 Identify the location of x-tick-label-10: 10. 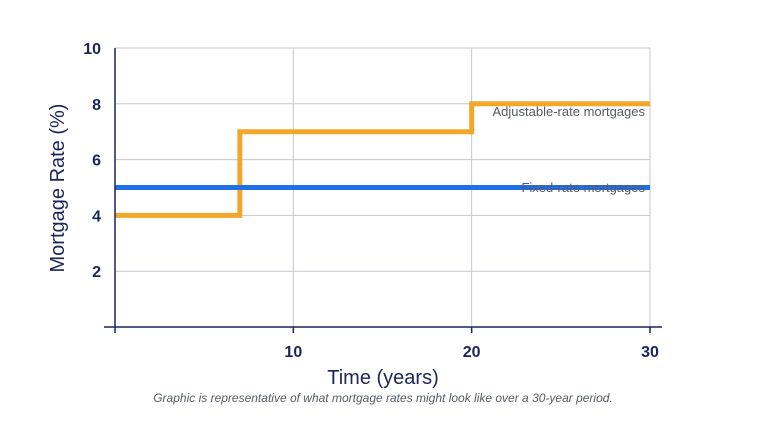
(293, 352).